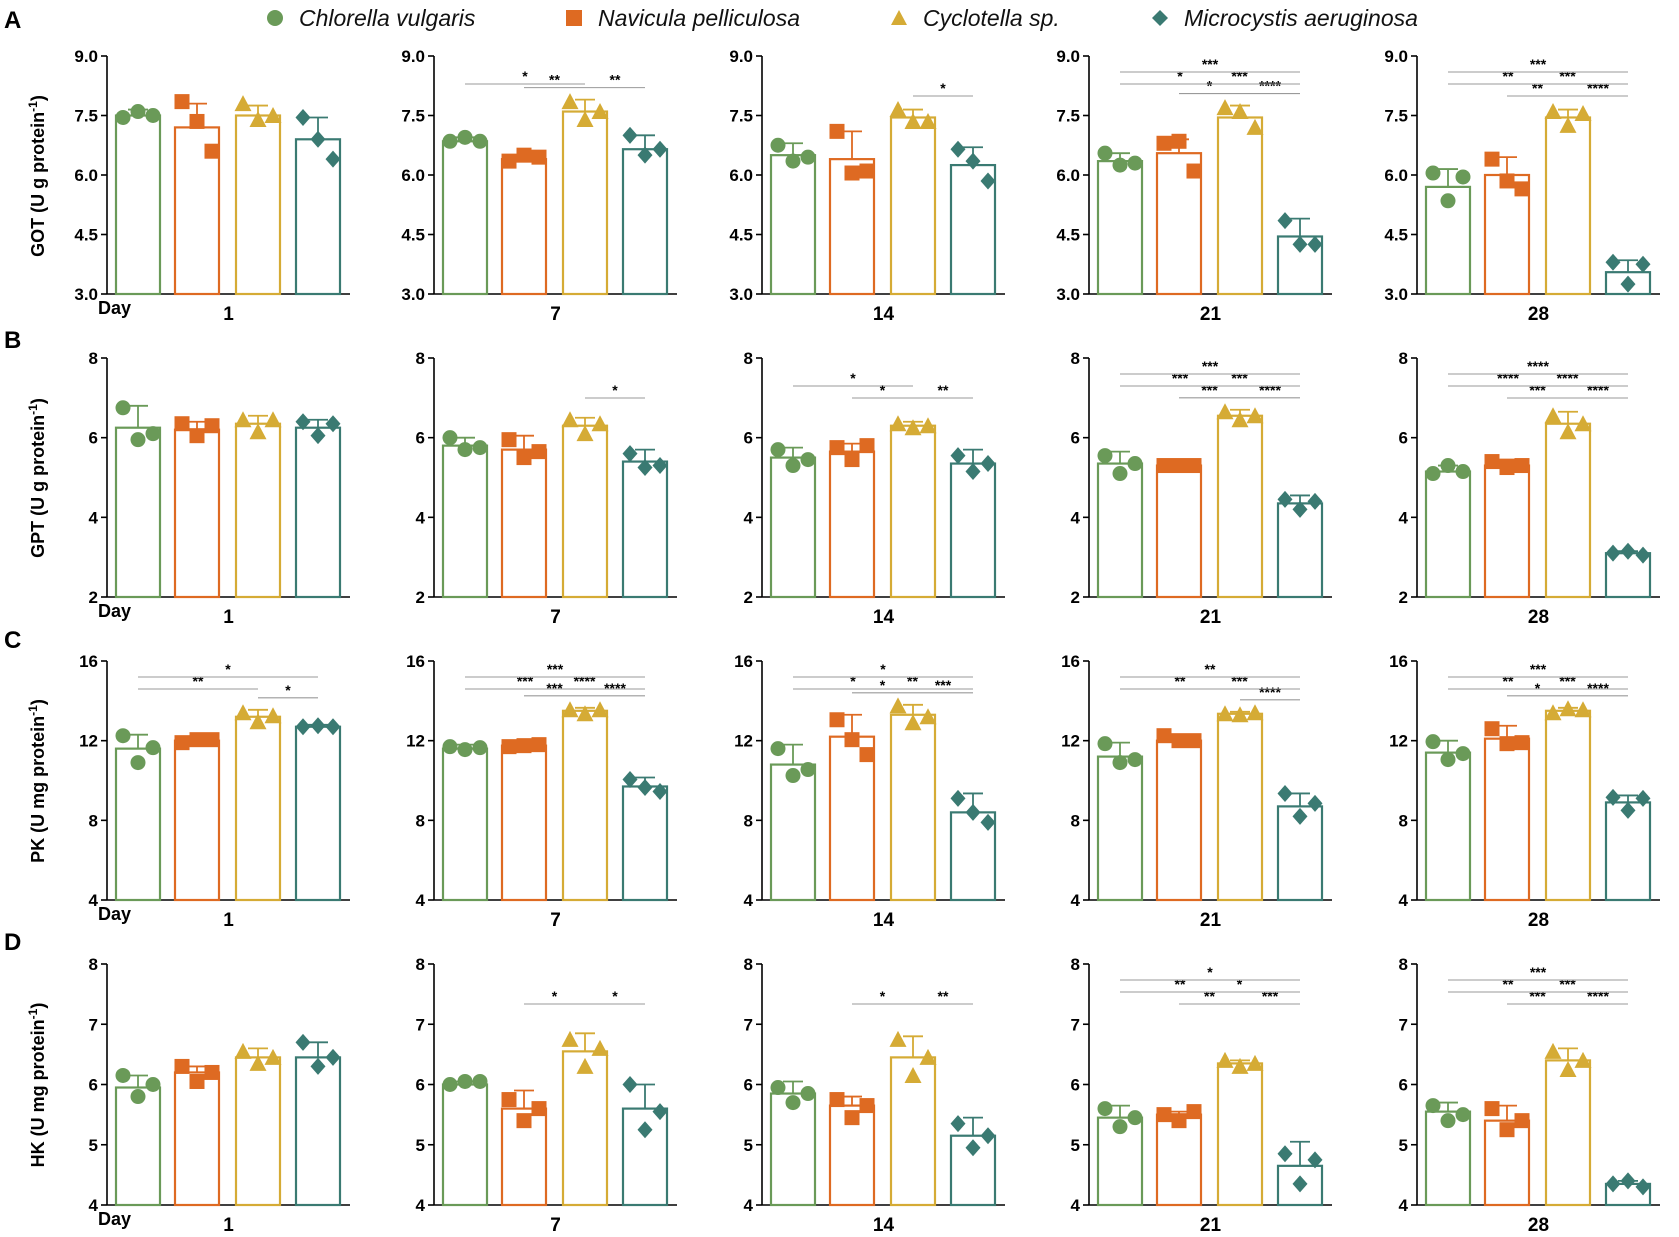 This screenshot has height=1237, width=1679. Describe the element at coordinates (1538, 1225) in the screenshot. I see `x-tick-label: 28` at that location.